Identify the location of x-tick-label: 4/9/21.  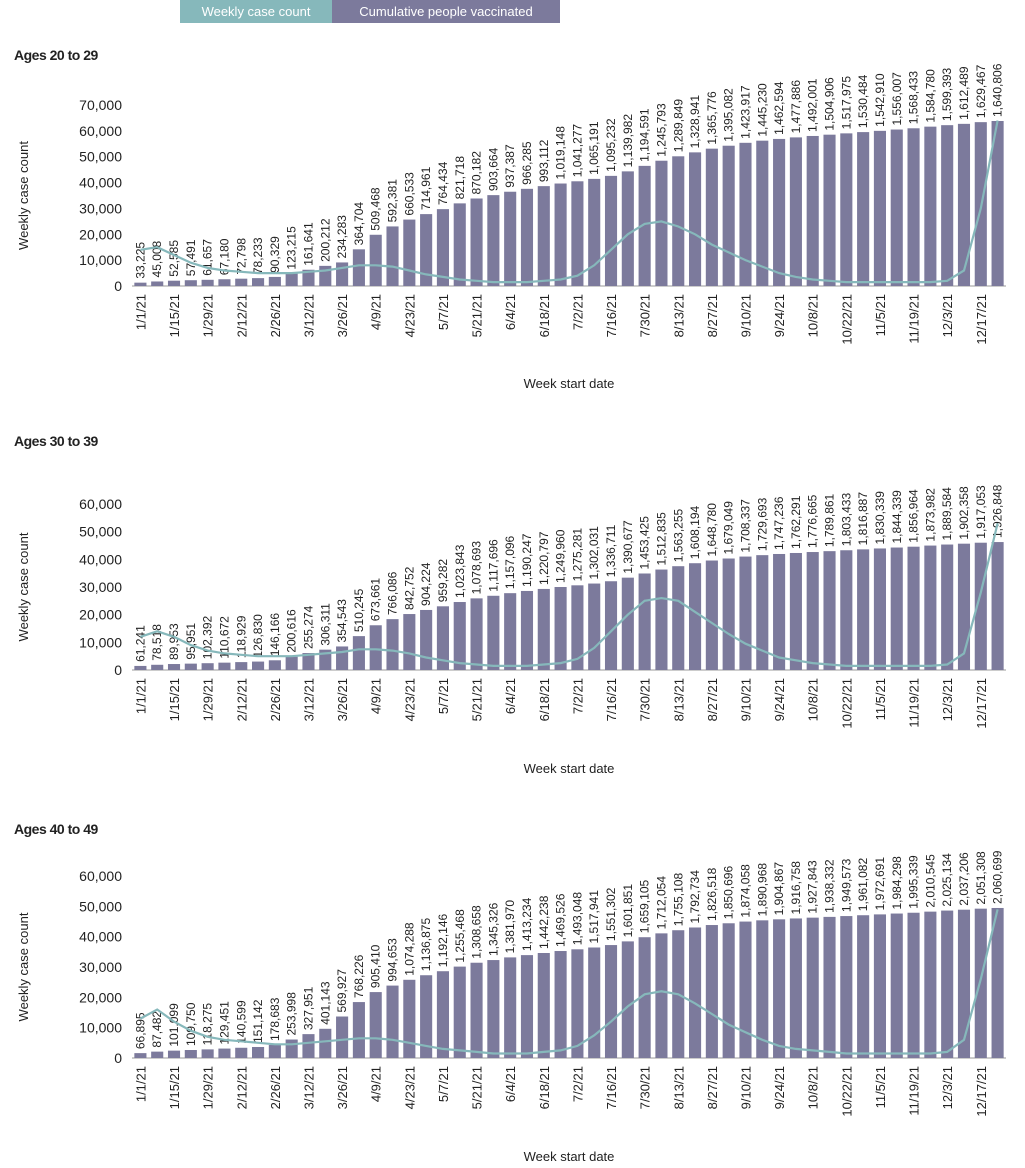
(376, 312).